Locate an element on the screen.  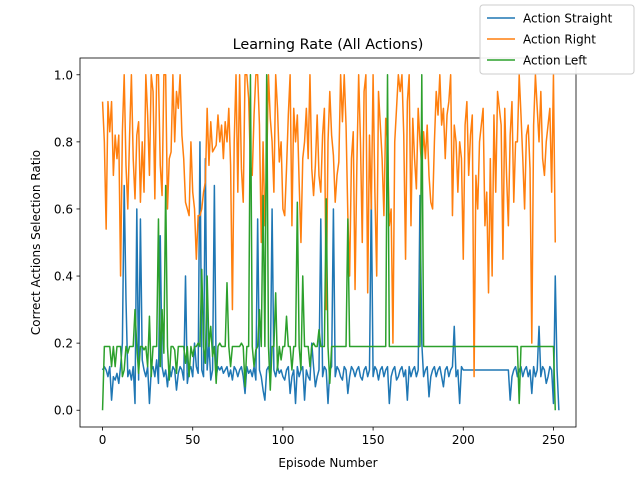
y-tick-label: 0.6 is located at coordinates (63, 209).